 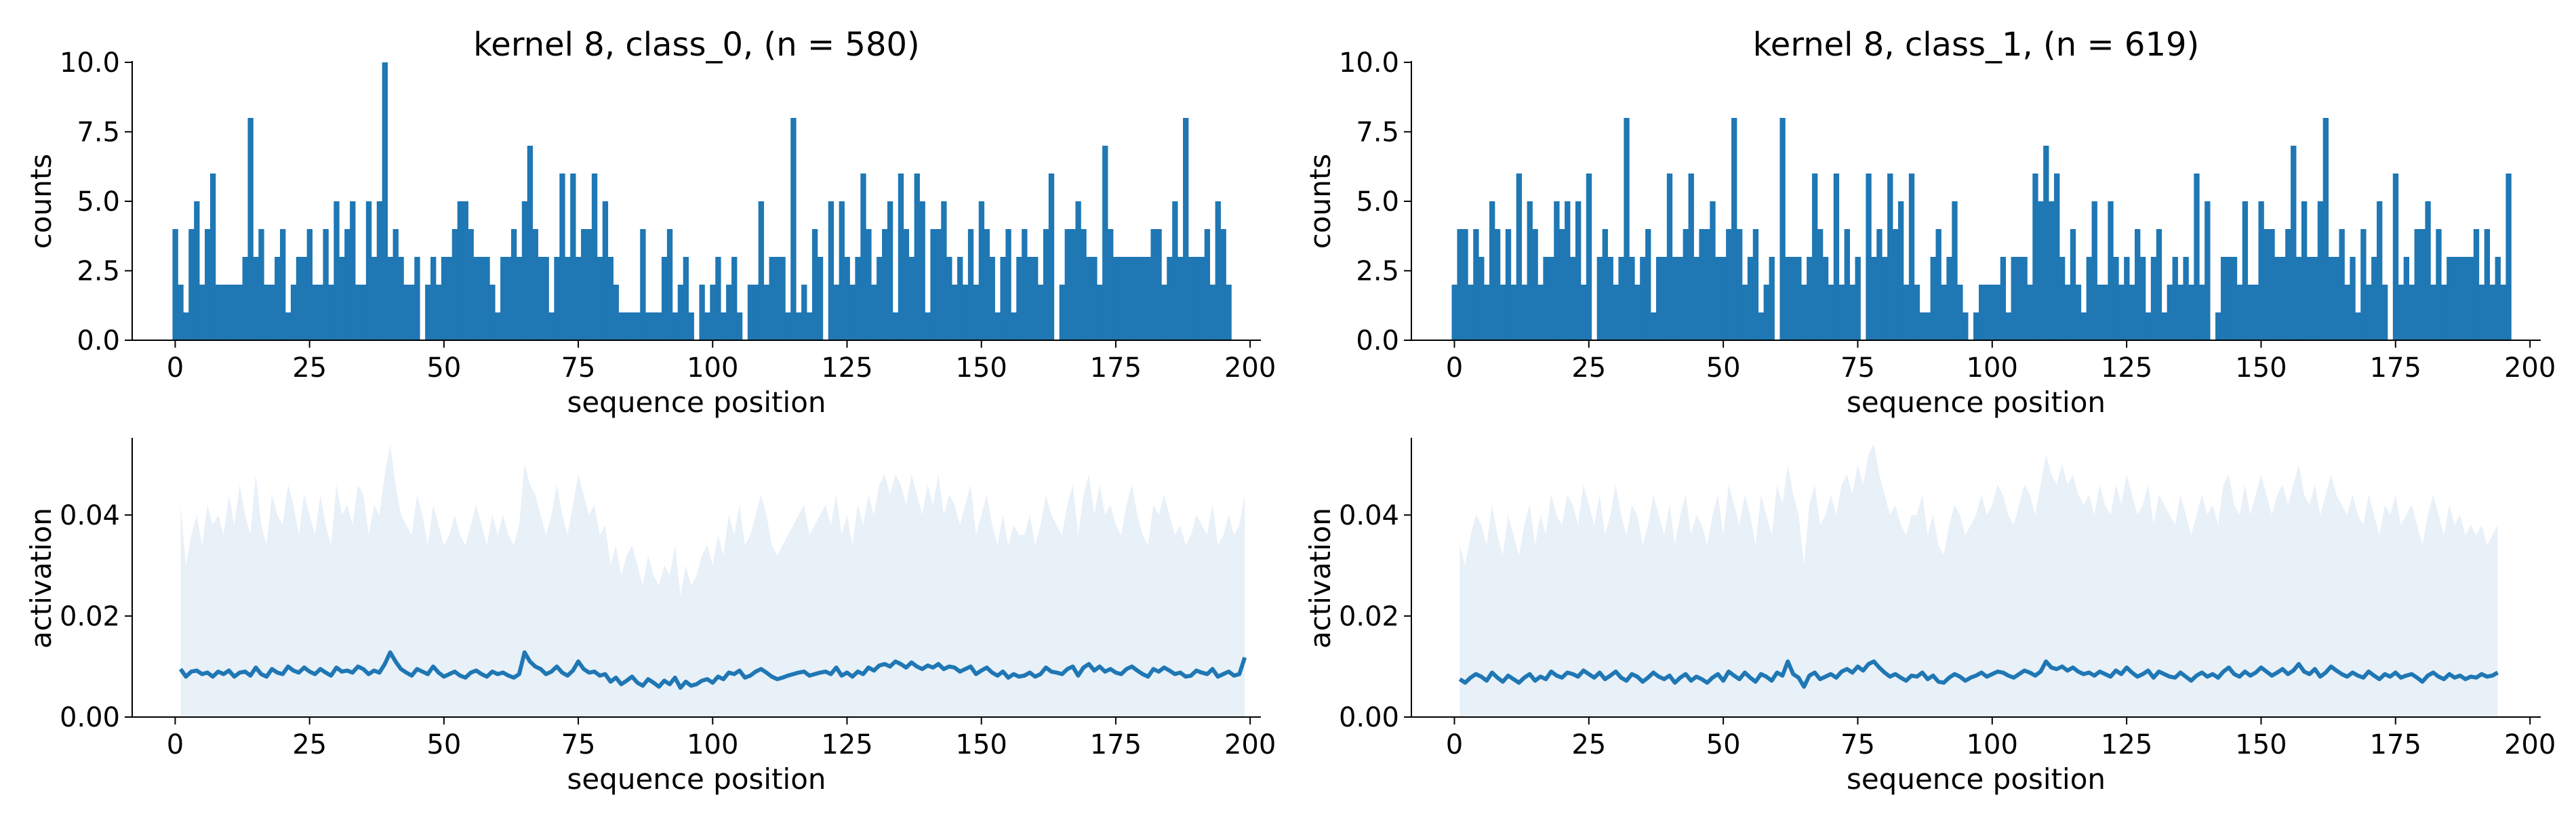 What do you see at coordinates (90, 617) in the screenshot?
I see `bottom-left-y-tick-label: 0.02` at bounding box center [90, 617].